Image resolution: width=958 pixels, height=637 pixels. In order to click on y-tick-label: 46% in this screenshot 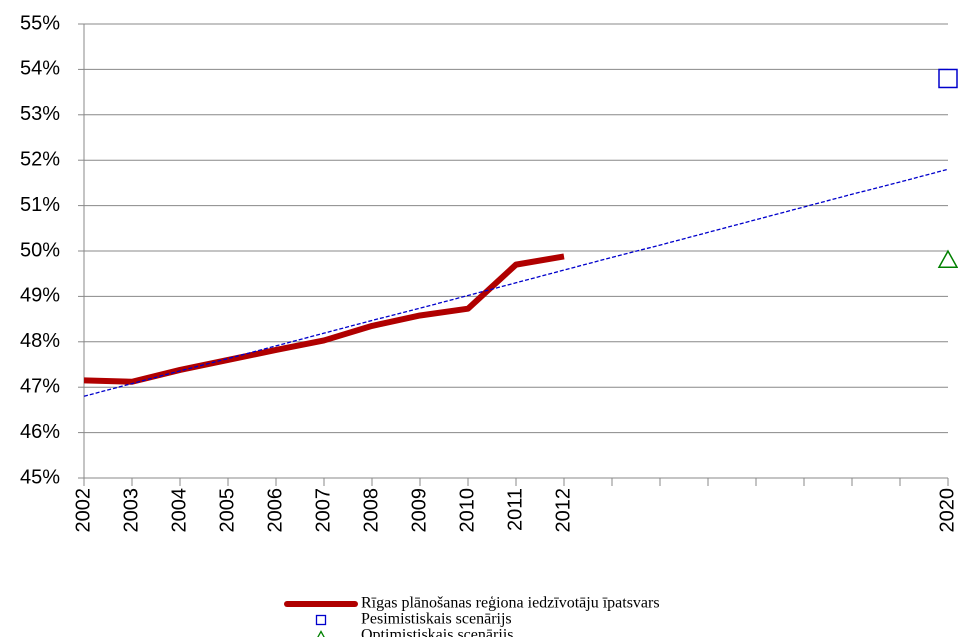, I will do `click(40, 432)`.